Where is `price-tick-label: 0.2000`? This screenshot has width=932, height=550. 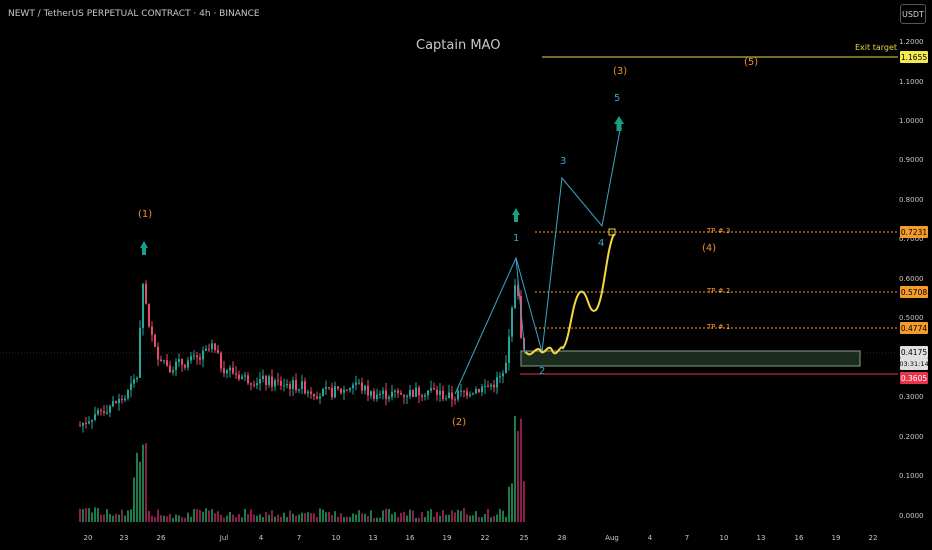
price-tick-label: 0.2000 is located at coordinates (911, 437).